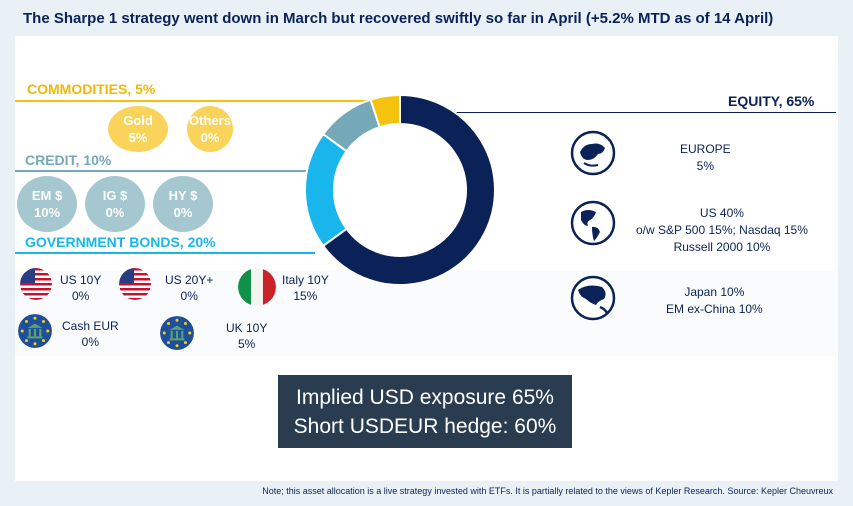 The height and width of the screenshot is (506, 853). What do you see at coordinates (721, 213) in the screenshot?
I see `us-name: US 40%` at bounding box center [721, 213].